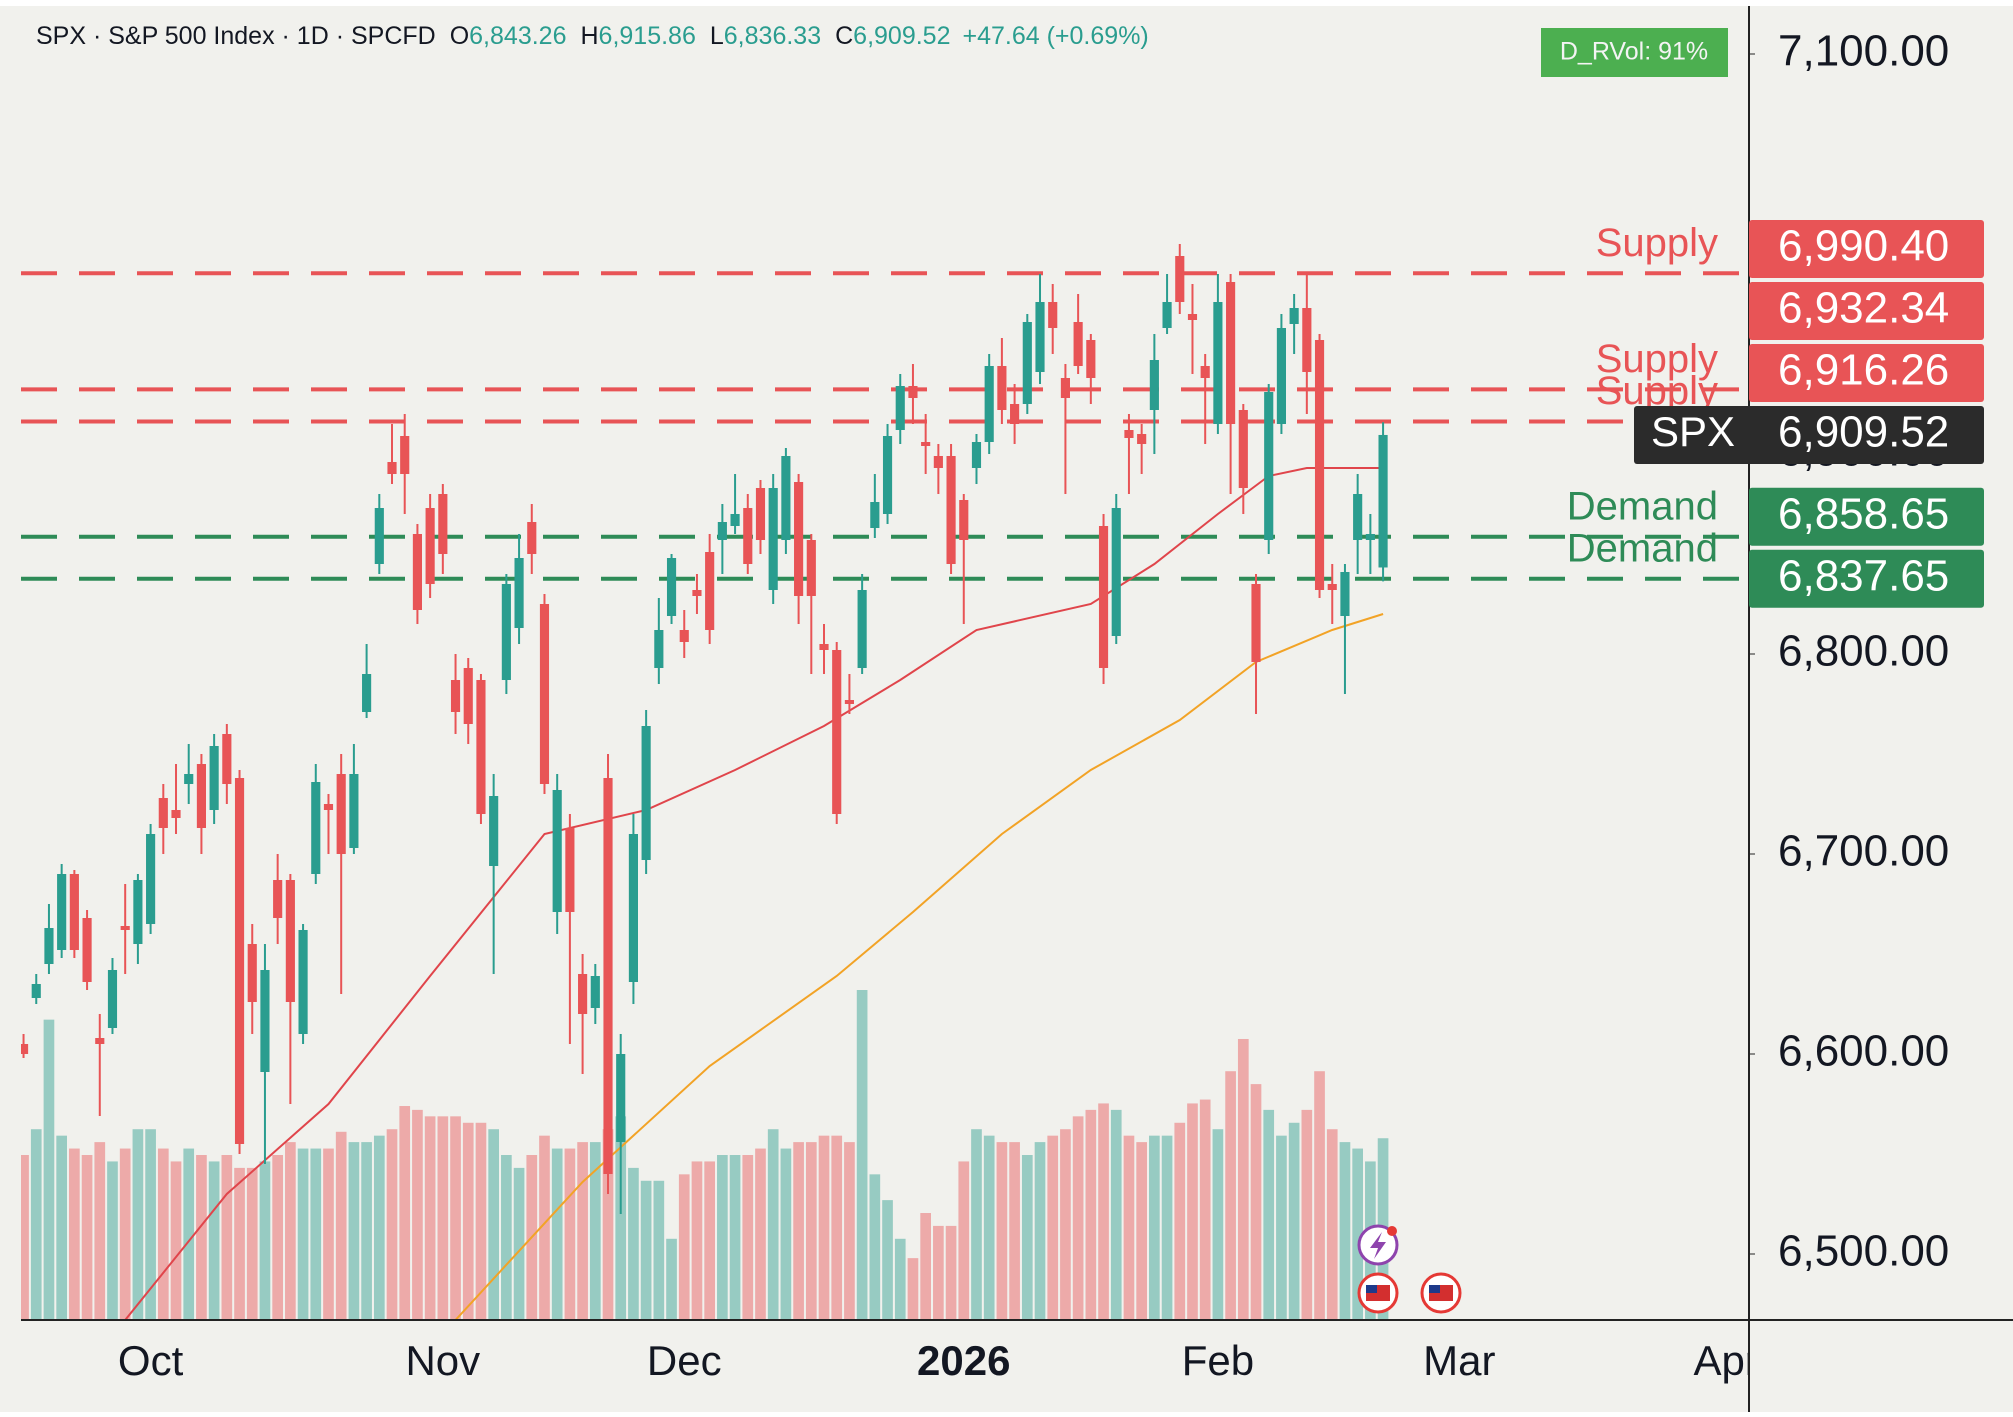 This screenshot has height=1417, width=2013. Describe the element at coordinates (1634, 52) in the screenshot. I see `indicator-label: D_RVol: 91%` at that location.